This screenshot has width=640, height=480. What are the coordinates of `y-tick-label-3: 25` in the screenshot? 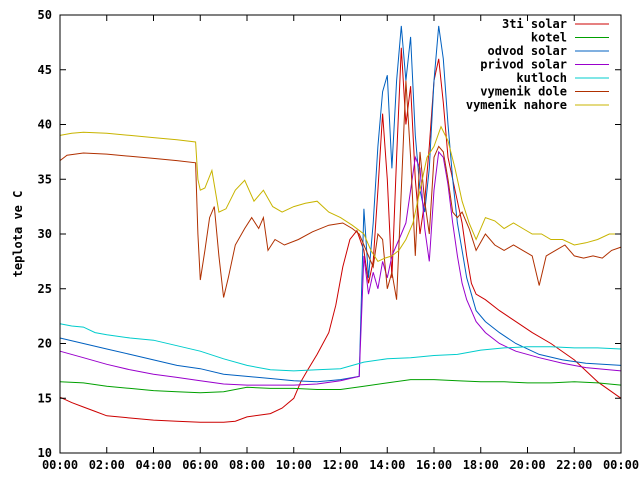 It's located at (45, 289).